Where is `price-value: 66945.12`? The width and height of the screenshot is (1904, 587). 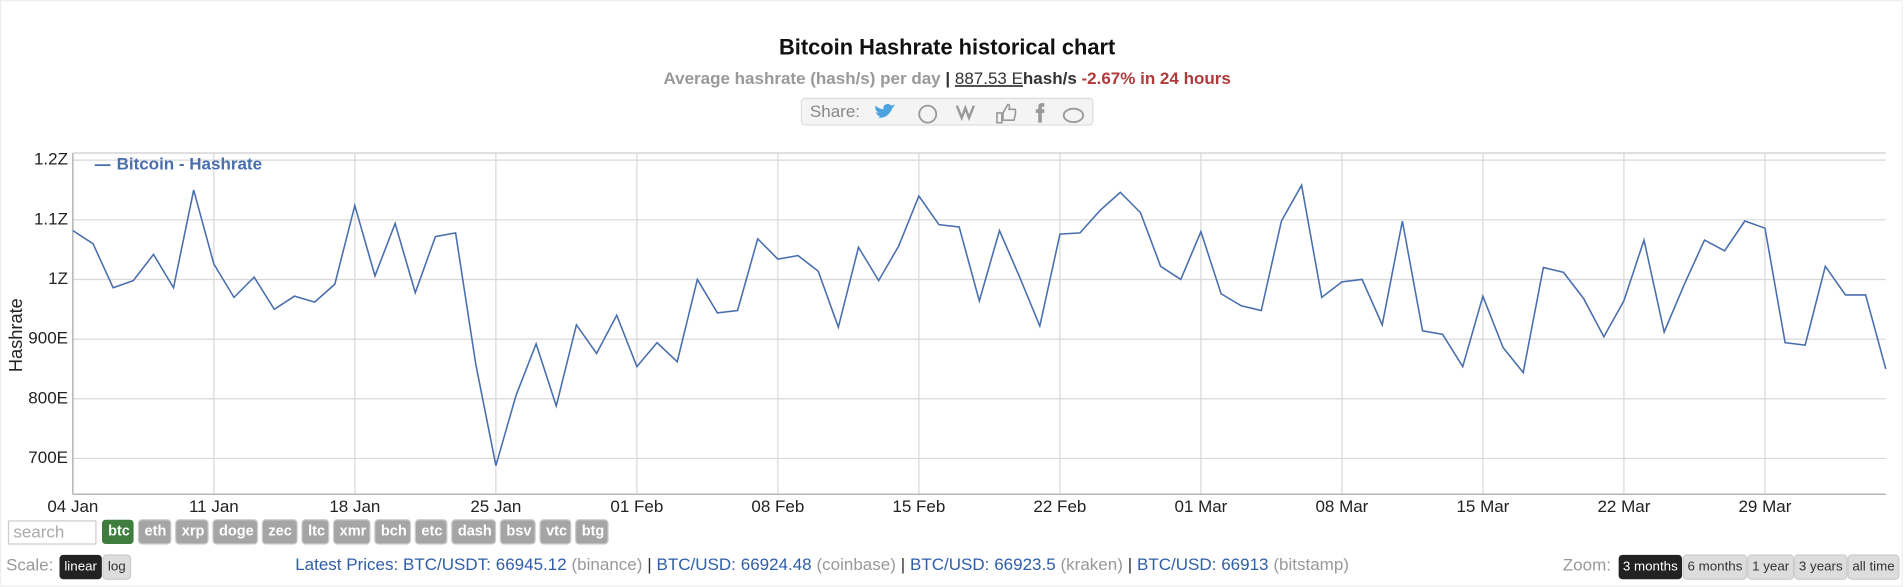
price-value: 66945.12 is located at coordinates (531, 564).